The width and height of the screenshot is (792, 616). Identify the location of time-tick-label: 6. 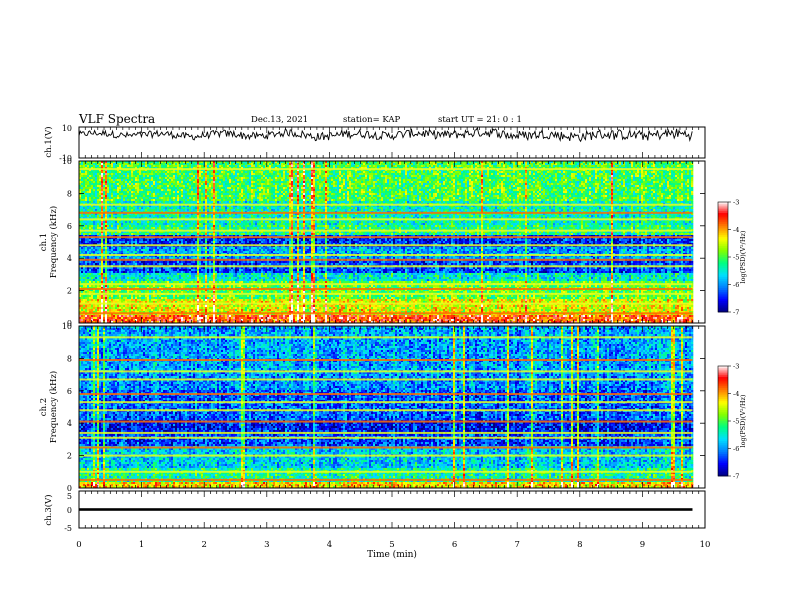
(454, 545).